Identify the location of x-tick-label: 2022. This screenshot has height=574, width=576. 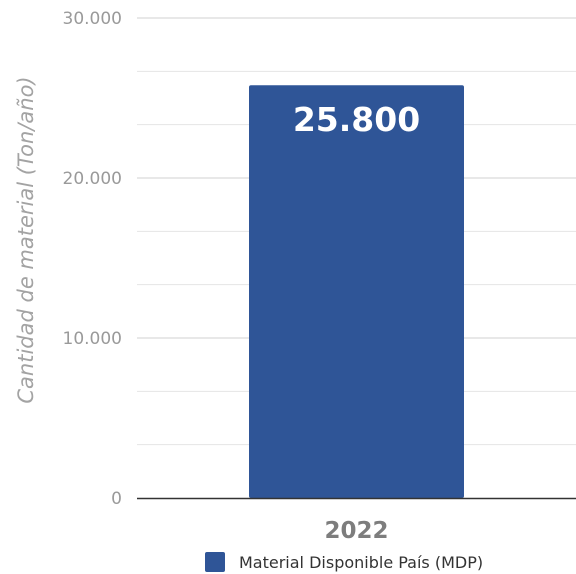
(356, 531).